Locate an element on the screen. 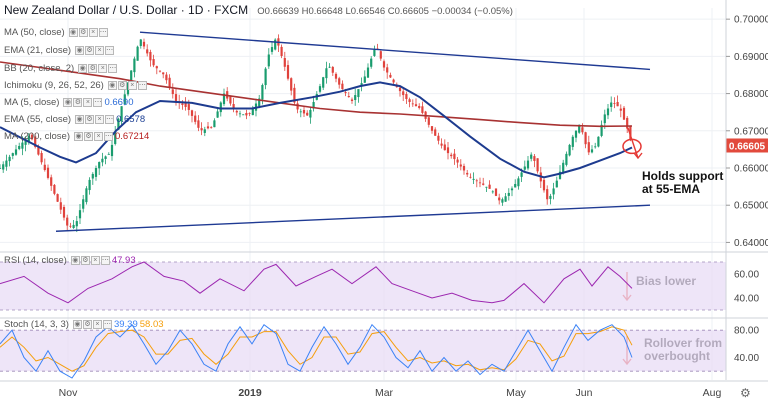  indicator-legend-row: MA (200, close) ◉ ⚙ × ⋯ 0.67214 is located at coordinates (76, 136).